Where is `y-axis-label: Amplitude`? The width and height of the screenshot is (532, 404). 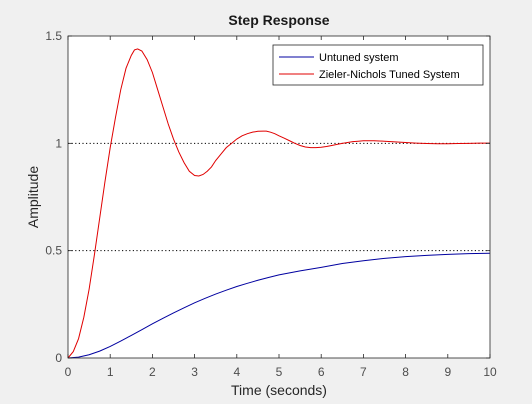
y-axis-label: Amplitude is located at coordinates (33, 197).